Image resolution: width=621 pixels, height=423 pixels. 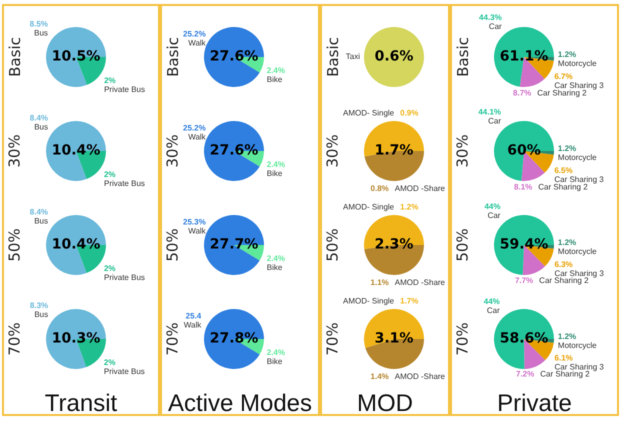 I want to click on text: 1.7%, so click(x=394, y=150).